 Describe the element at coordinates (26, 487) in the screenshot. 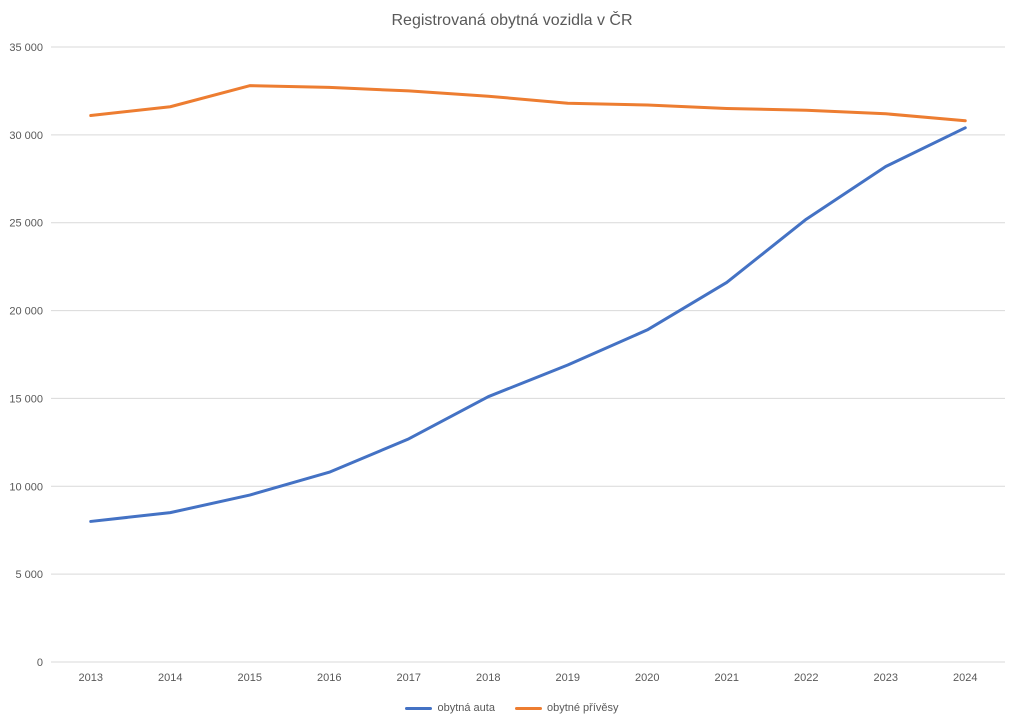

I see `y-axis-tick-label: 10 000` at that location.